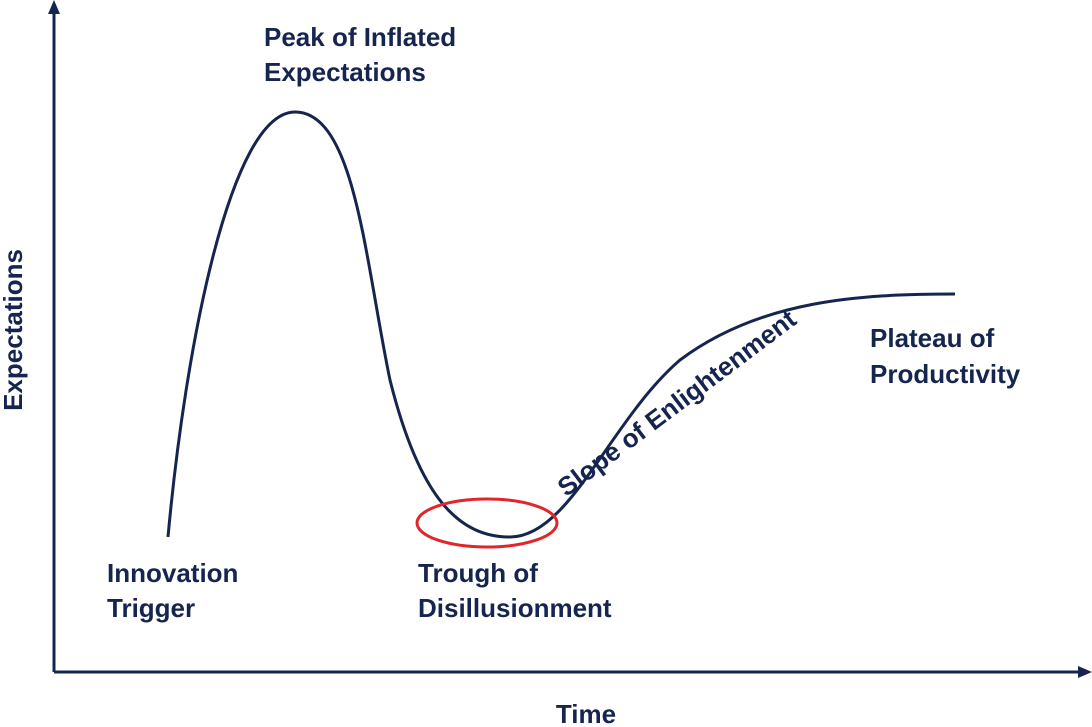 The width and height of the screenshot is (1092, 727). What do you see at coordinates (487, 523) in the screenshot?
I see `highlight-ellipse` at bounding box center [487, 523].